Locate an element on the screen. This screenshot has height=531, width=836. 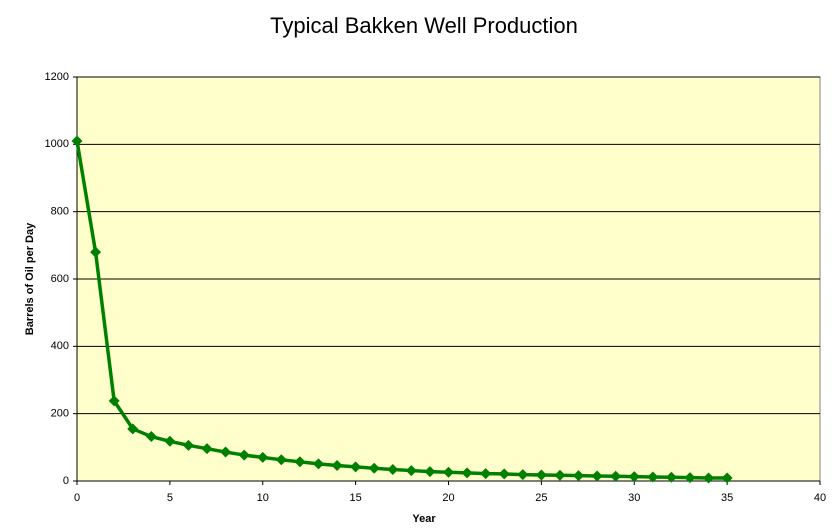
x-tick-label: 0 is located at coordinates (77, 498).